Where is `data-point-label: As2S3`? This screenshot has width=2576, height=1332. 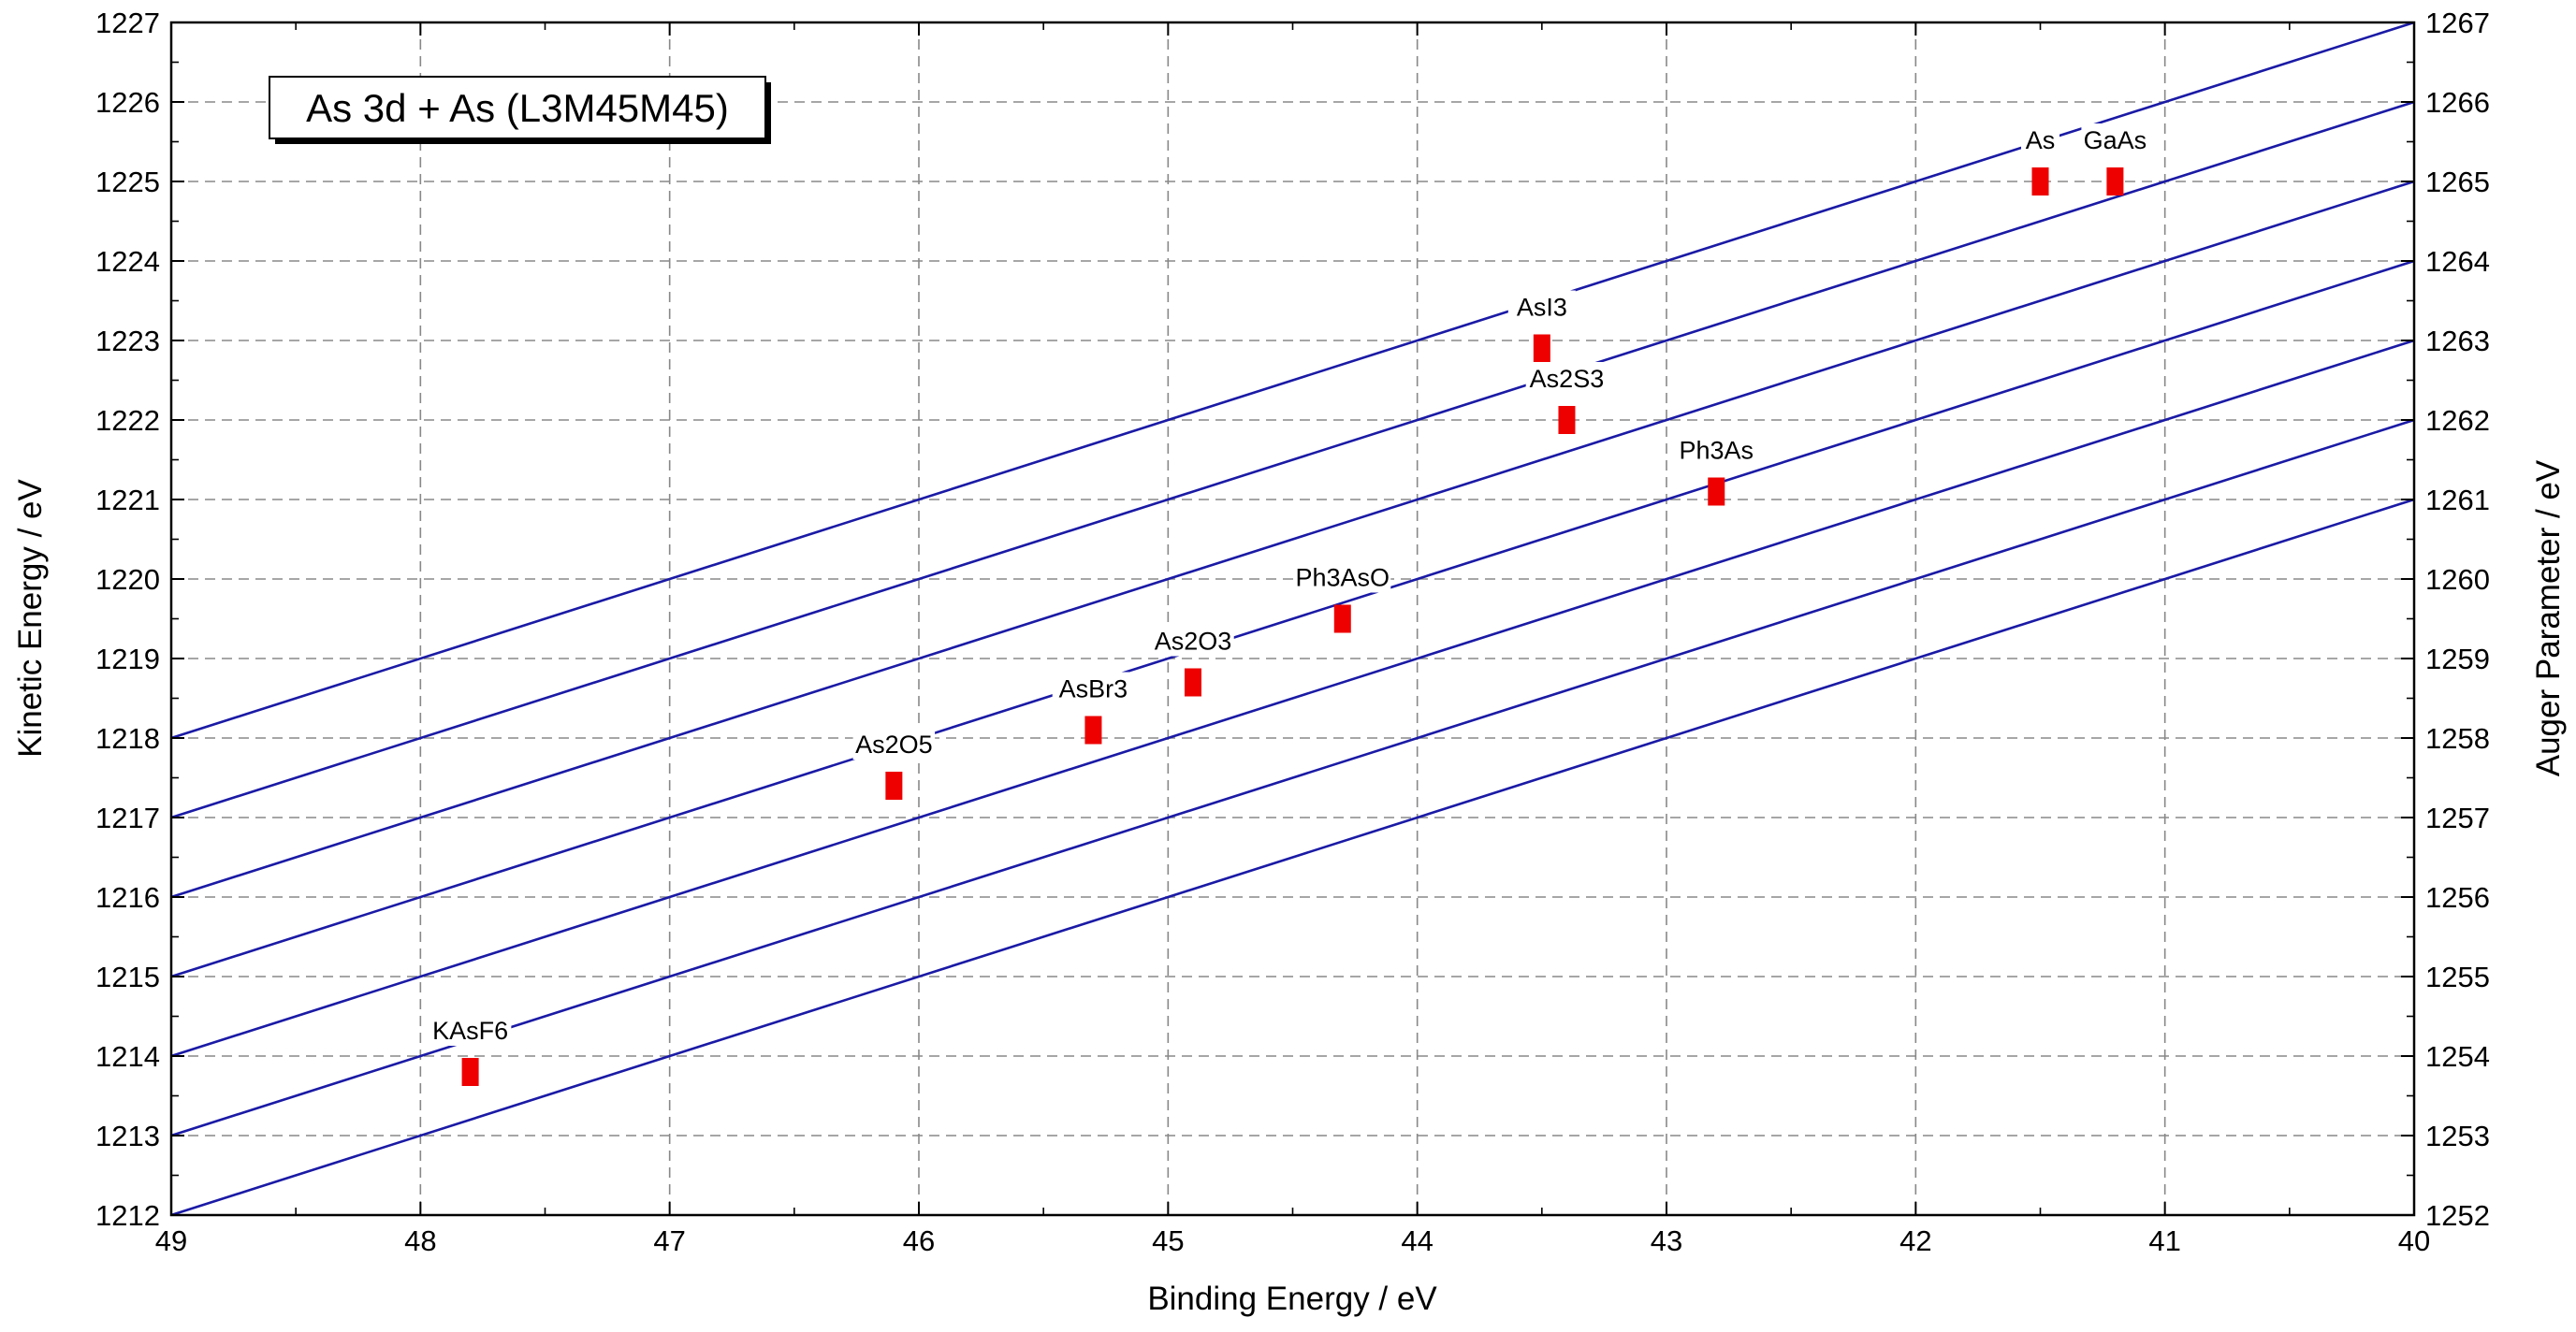
data-point-label: As2S3 is located at coordinates (1567, 379).